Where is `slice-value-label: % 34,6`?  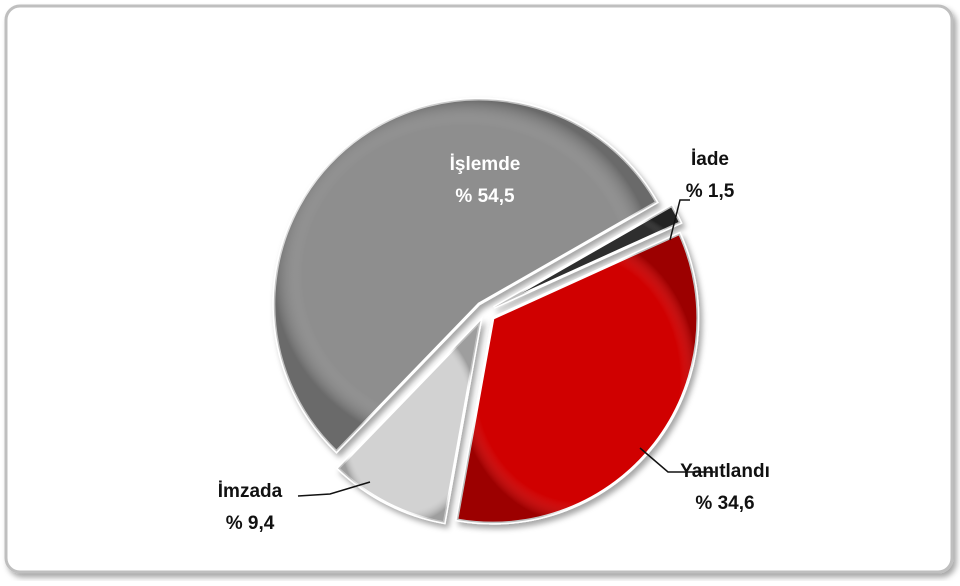 slice-value-label: % 34,6 is located at coordinates (724, 503).